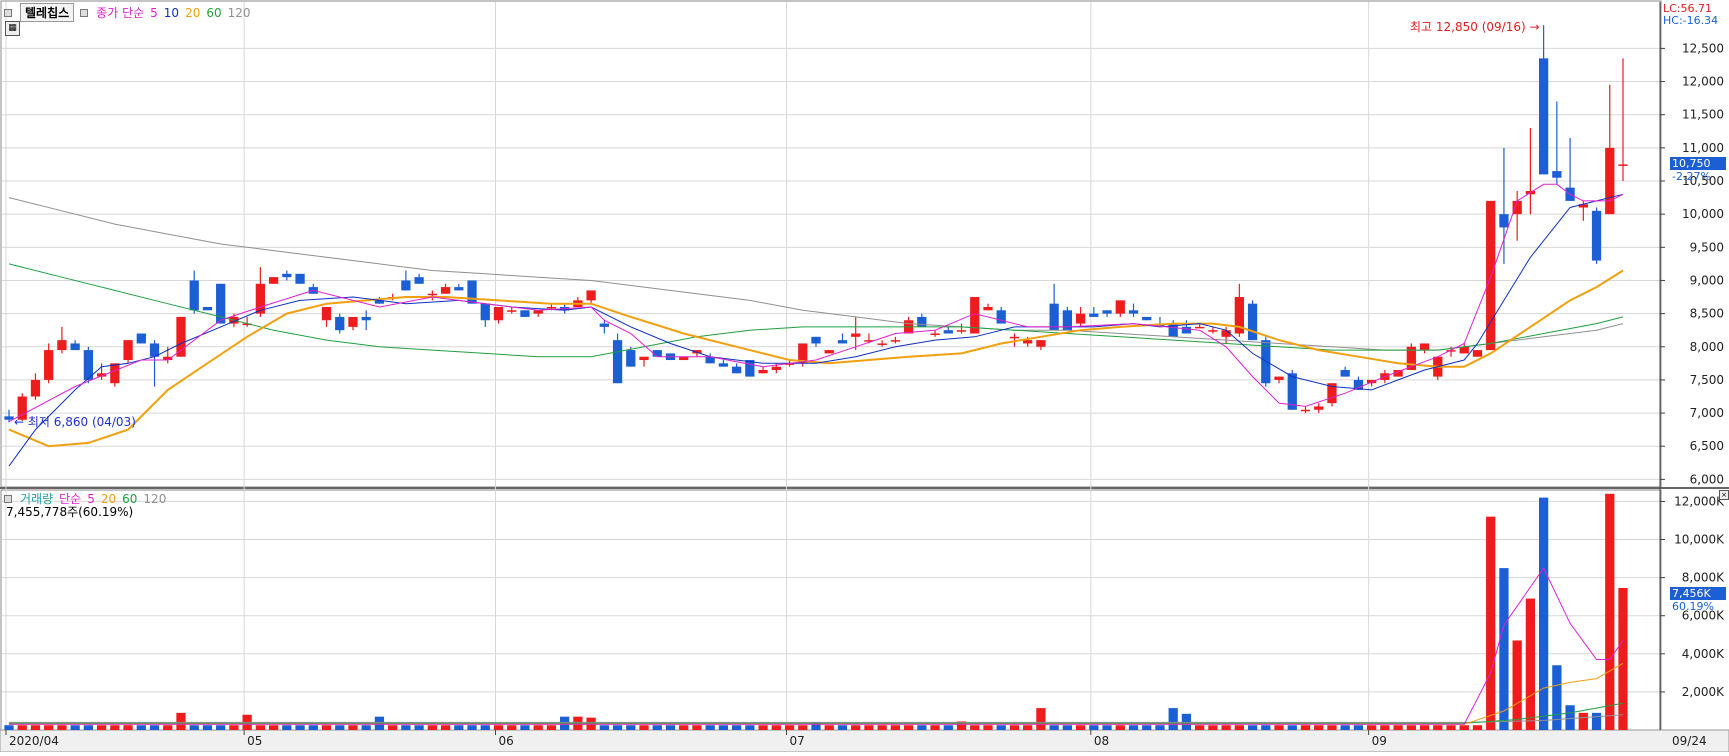  I want to click on vol-ma-label: 단순, so click(70, 499).